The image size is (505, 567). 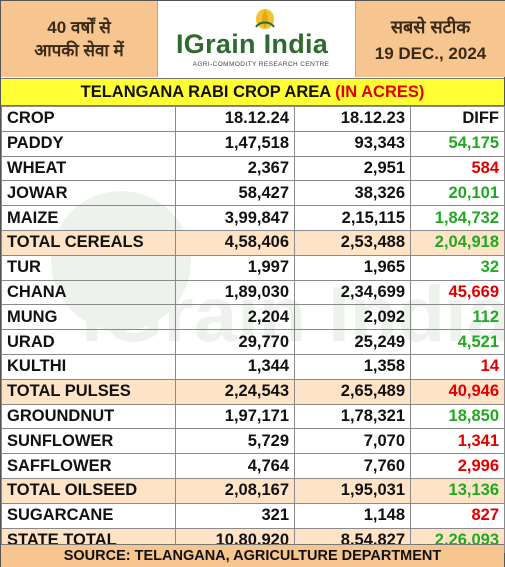 What do you see at coordinates (457, 267) in the screenshot?
I see `cell-diff: 32` at bounding box center [457, 267].